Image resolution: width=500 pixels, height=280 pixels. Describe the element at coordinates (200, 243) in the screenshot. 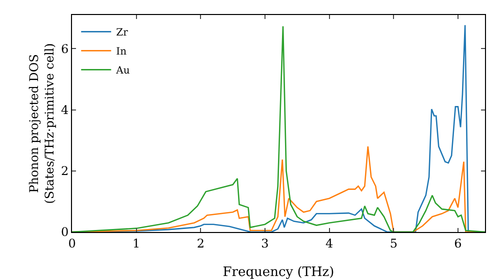

I see `x-tick-label: 2` at that location.